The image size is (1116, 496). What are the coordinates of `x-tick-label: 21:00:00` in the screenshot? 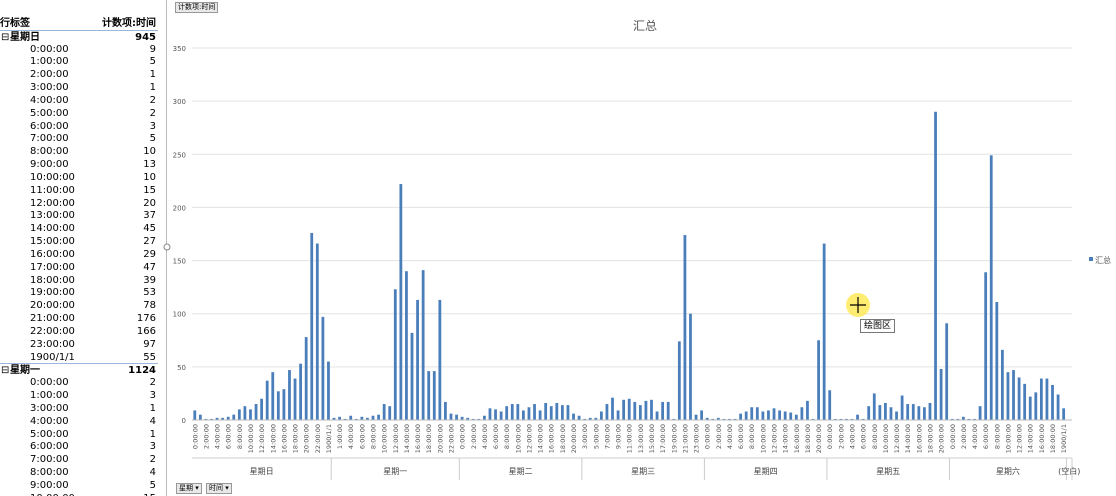 It's located at (685, 438).